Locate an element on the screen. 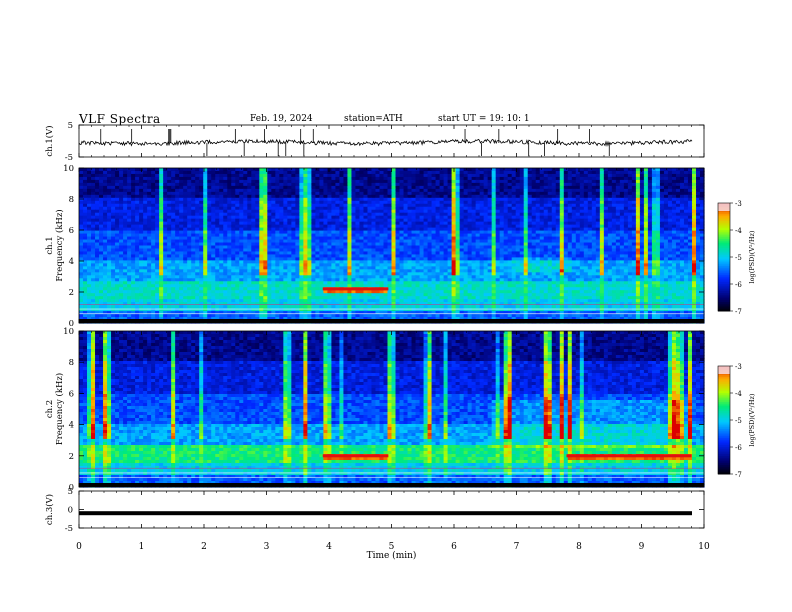  ch2-colorbar-tick: -6 is located at coordinates (738, 448).